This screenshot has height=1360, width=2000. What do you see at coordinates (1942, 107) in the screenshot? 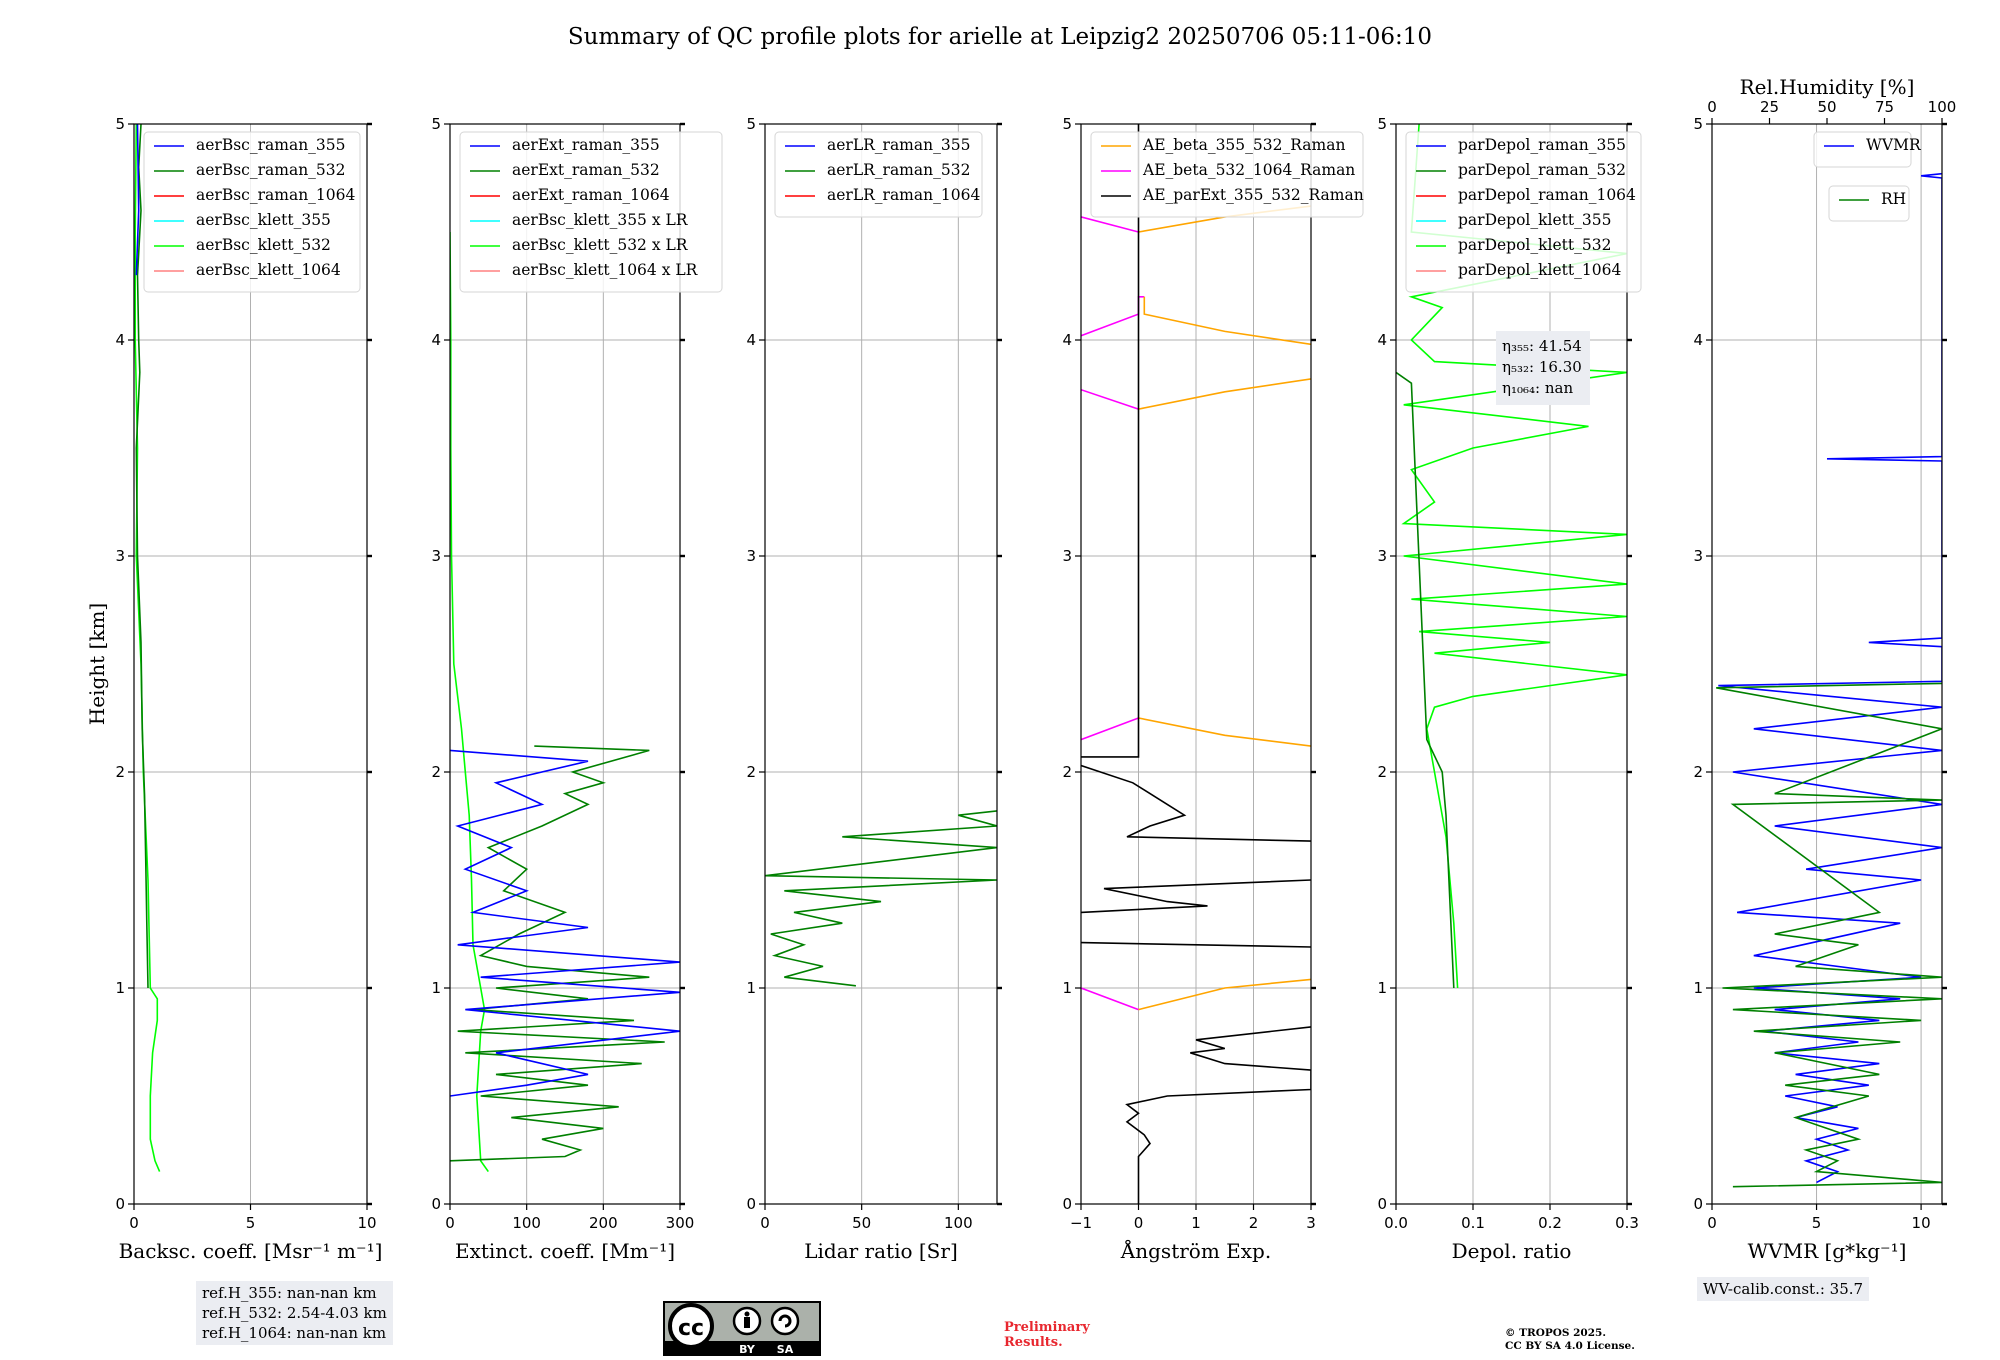
I see `top-x-tick-label: 100` at bounding box center [1942, 107].